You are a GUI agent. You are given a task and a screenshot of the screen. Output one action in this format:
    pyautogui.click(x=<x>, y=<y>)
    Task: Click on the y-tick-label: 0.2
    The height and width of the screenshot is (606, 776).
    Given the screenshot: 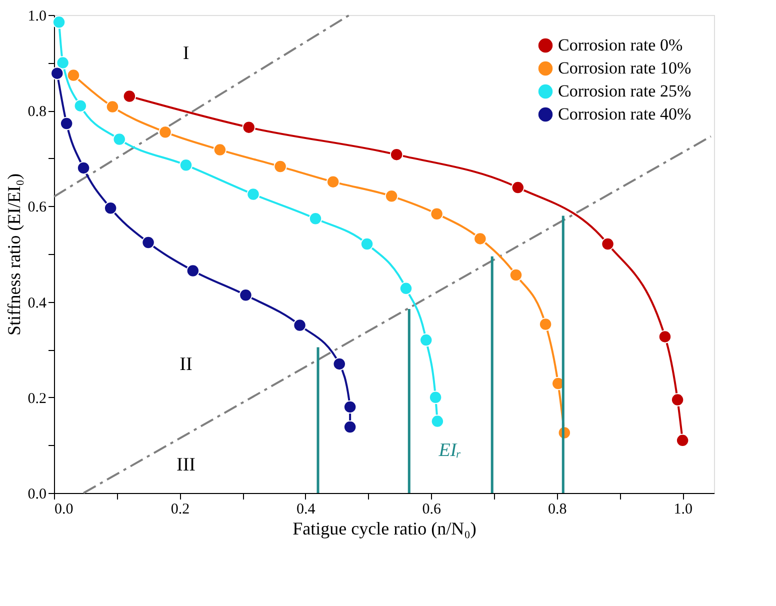 What is the action you would take?
    pyautogui.click(x=37, y=398)
    